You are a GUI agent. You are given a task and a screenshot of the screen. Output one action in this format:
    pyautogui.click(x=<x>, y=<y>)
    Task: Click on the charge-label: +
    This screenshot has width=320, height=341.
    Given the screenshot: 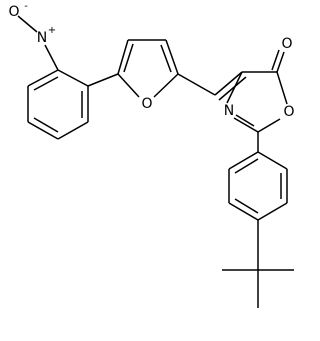 What is the action you would take?
    pyautogui.click(x=52, y=30)
    